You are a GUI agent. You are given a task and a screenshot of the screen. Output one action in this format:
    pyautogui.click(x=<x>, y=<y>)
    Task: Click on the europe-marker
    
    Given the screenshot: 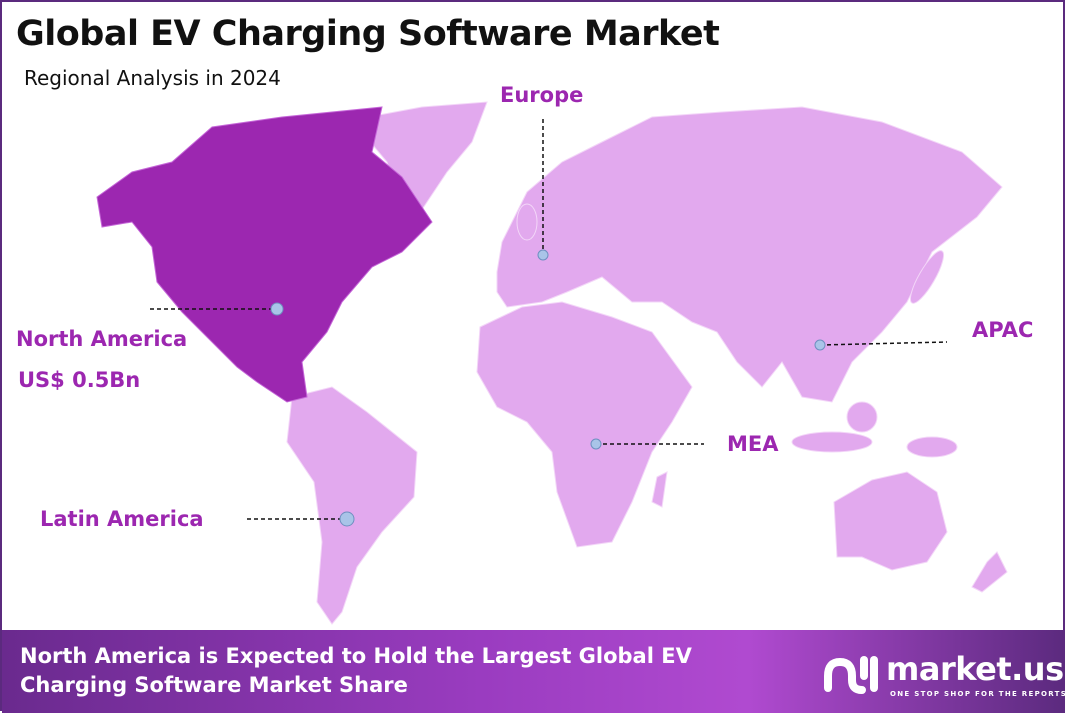 What is the action you would take?
    pyautogui.click(x=543, y=255)
    